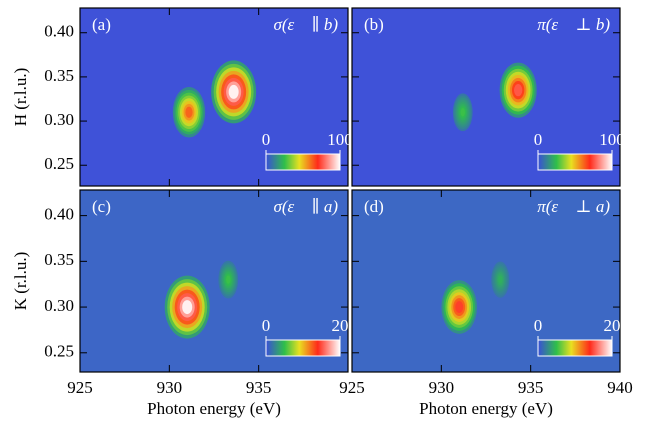  Describe the element at coordinates (306, 206) in the screenshot. I see `panel-title: σ(ε⃗ ∥ a)` at that location.